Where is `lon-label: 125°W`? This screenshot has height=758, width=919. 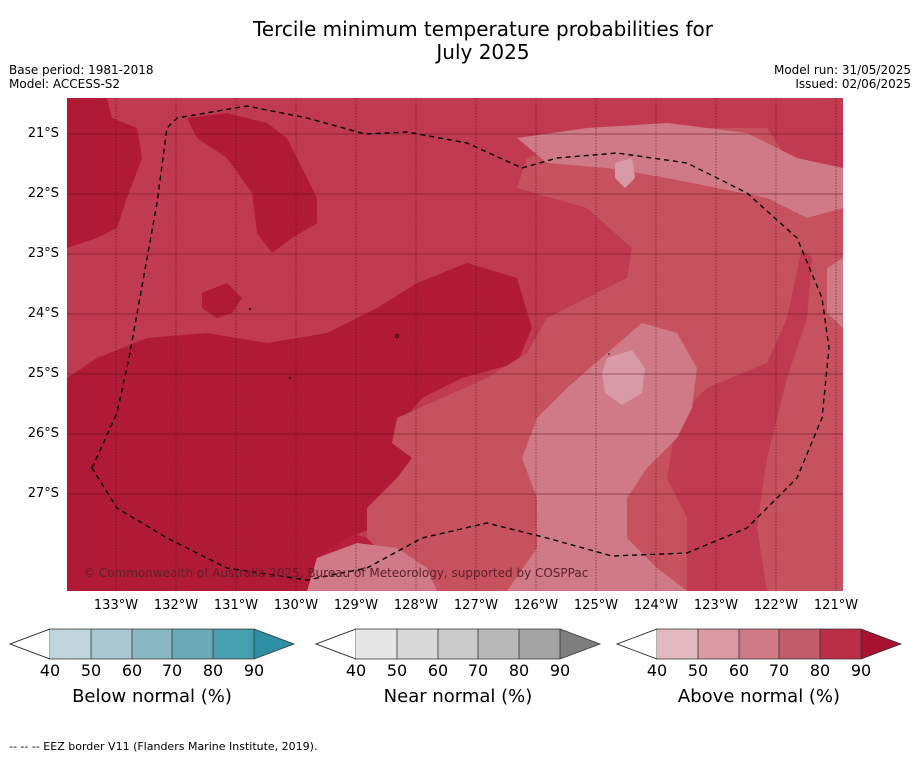
lon-label: 125°W is located at coordinates (596, 605).